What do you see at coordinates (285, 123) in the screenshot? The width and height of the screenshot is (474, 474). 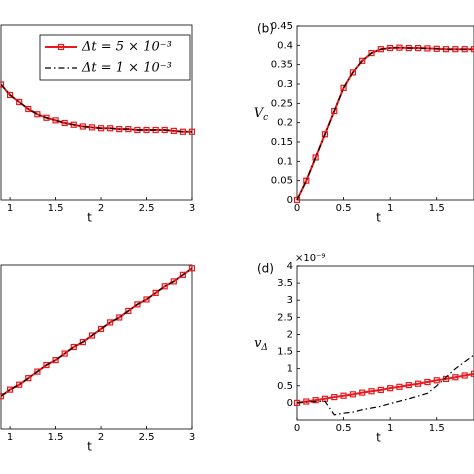 I see `y-tick-label: 0.2` at bounding box center [285, 123].